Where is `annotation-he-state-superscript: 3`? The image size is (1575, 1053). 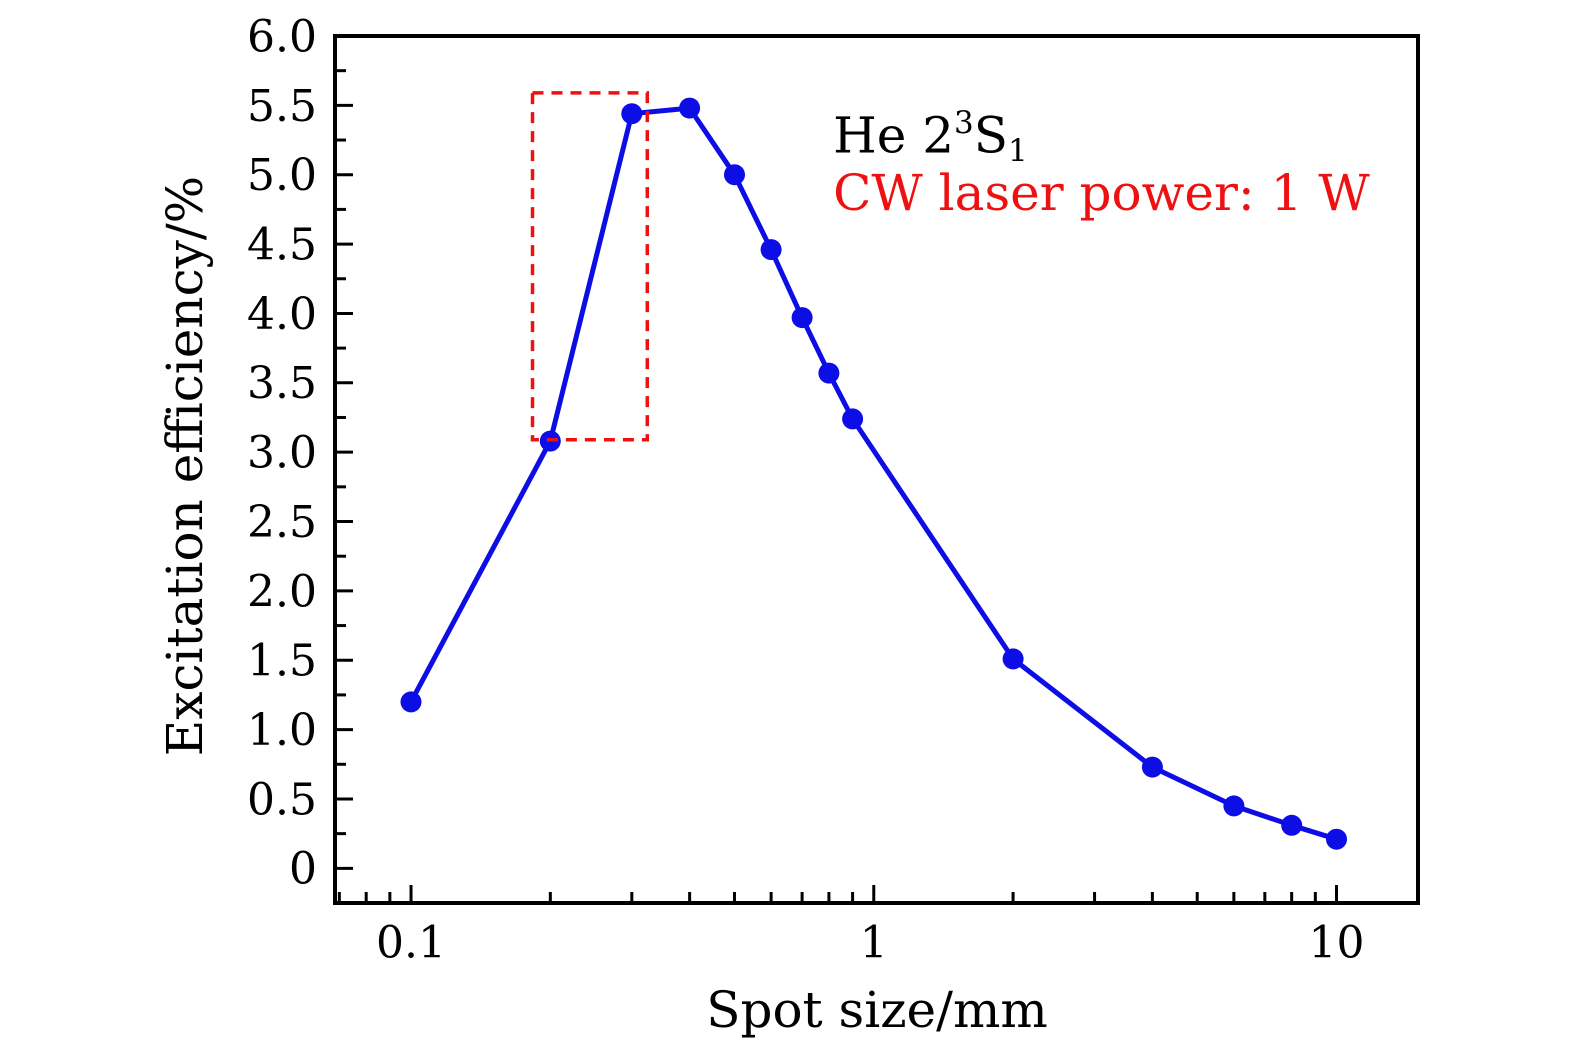 annotation-he-state-superscript: 3 is located at coordinates (964, 123).